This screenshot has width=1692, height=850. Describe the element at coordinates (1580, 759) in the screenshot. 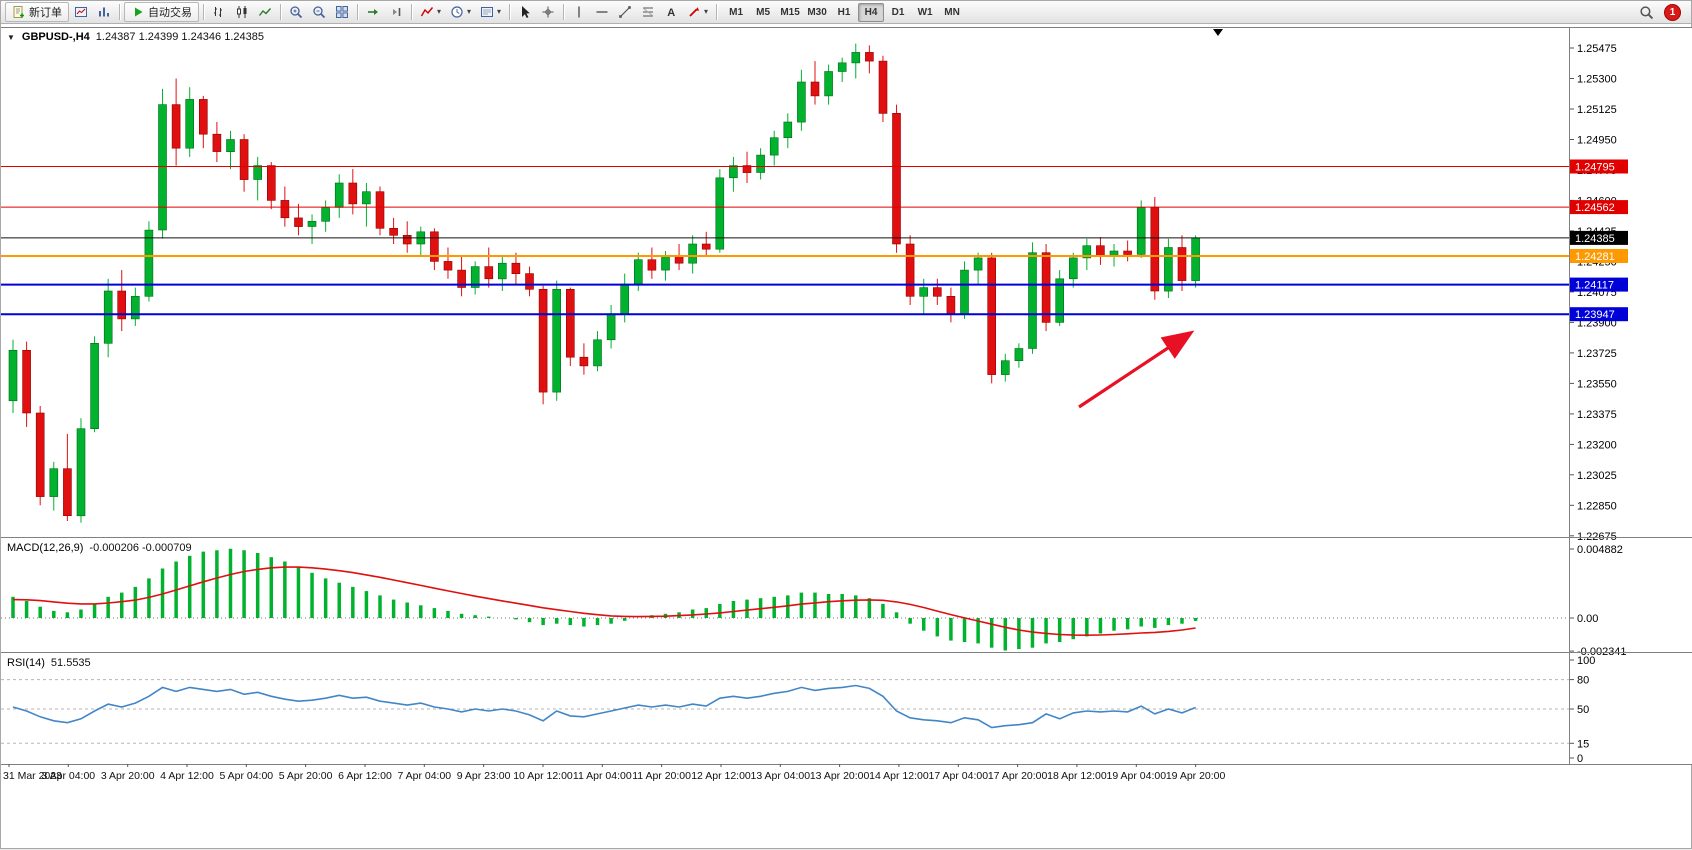

I see `rsi-axis-label: 0` at that location.